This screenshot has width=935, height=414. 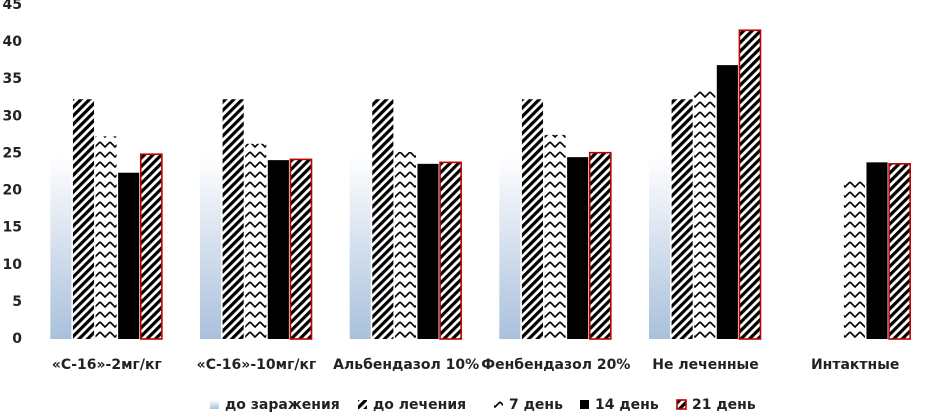 What do you see at coordinates (17, 339) in the screenshot?
I see `y-tick-label: 0` at bounding box center [17, 339].